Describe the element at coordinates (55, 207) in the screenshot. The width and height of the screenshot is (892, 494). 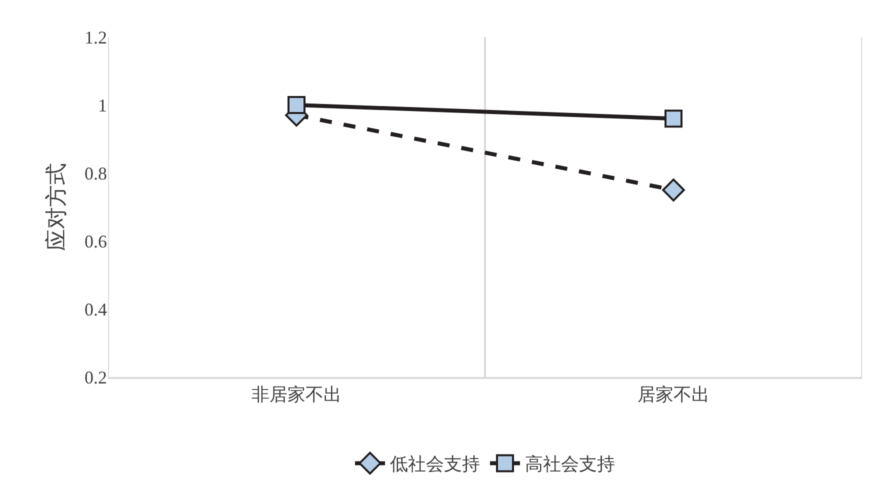
I see `y-axis-title: 应对方式` at that location.